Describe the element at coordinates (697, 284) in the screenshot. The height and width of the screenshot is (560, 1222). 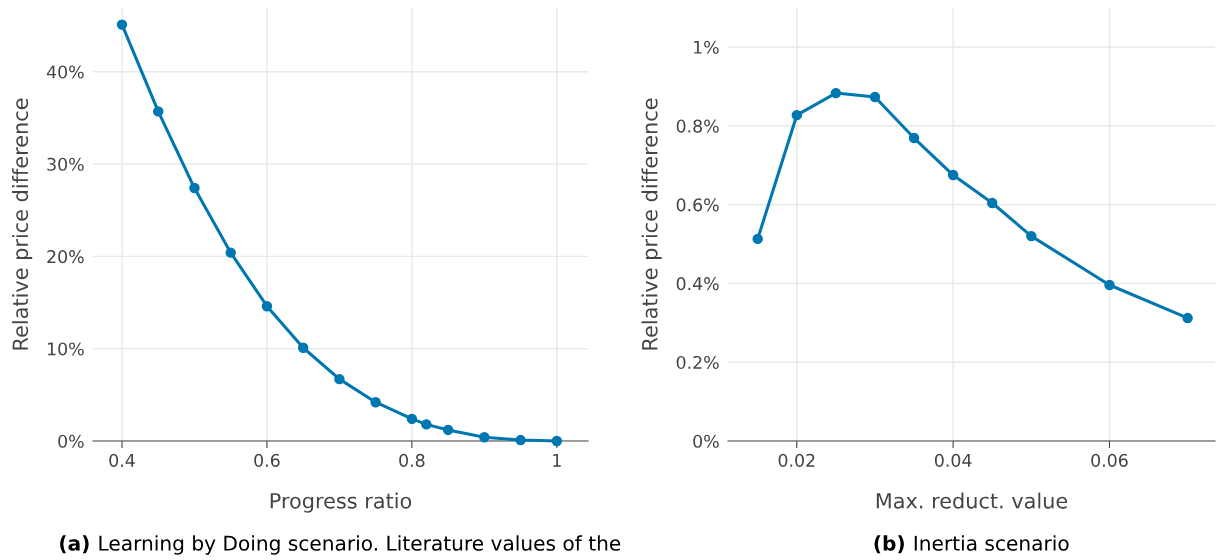
I see `y-tick-label: 0.4%` at that location.